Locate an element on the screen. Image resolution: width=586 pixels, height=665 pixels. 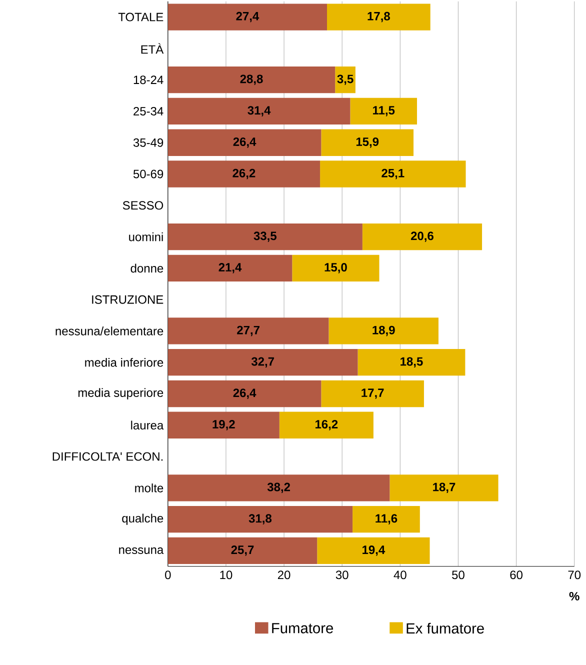
data-label: 17,8 is located at coordinates (379, 17).